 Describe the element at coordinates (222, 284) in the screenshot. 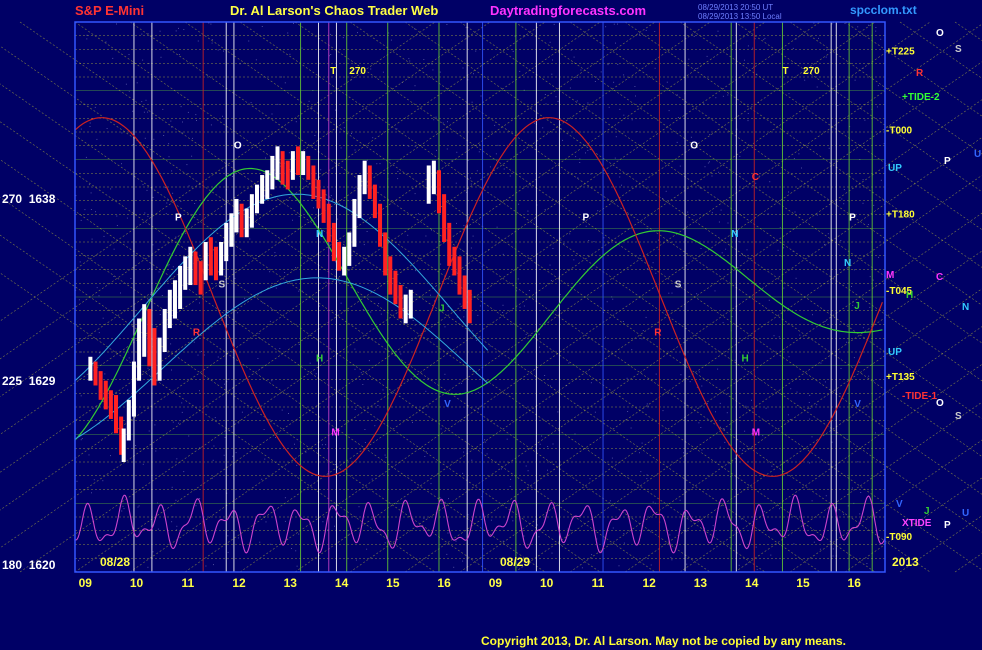

I see `planet-letter: S` at that location.